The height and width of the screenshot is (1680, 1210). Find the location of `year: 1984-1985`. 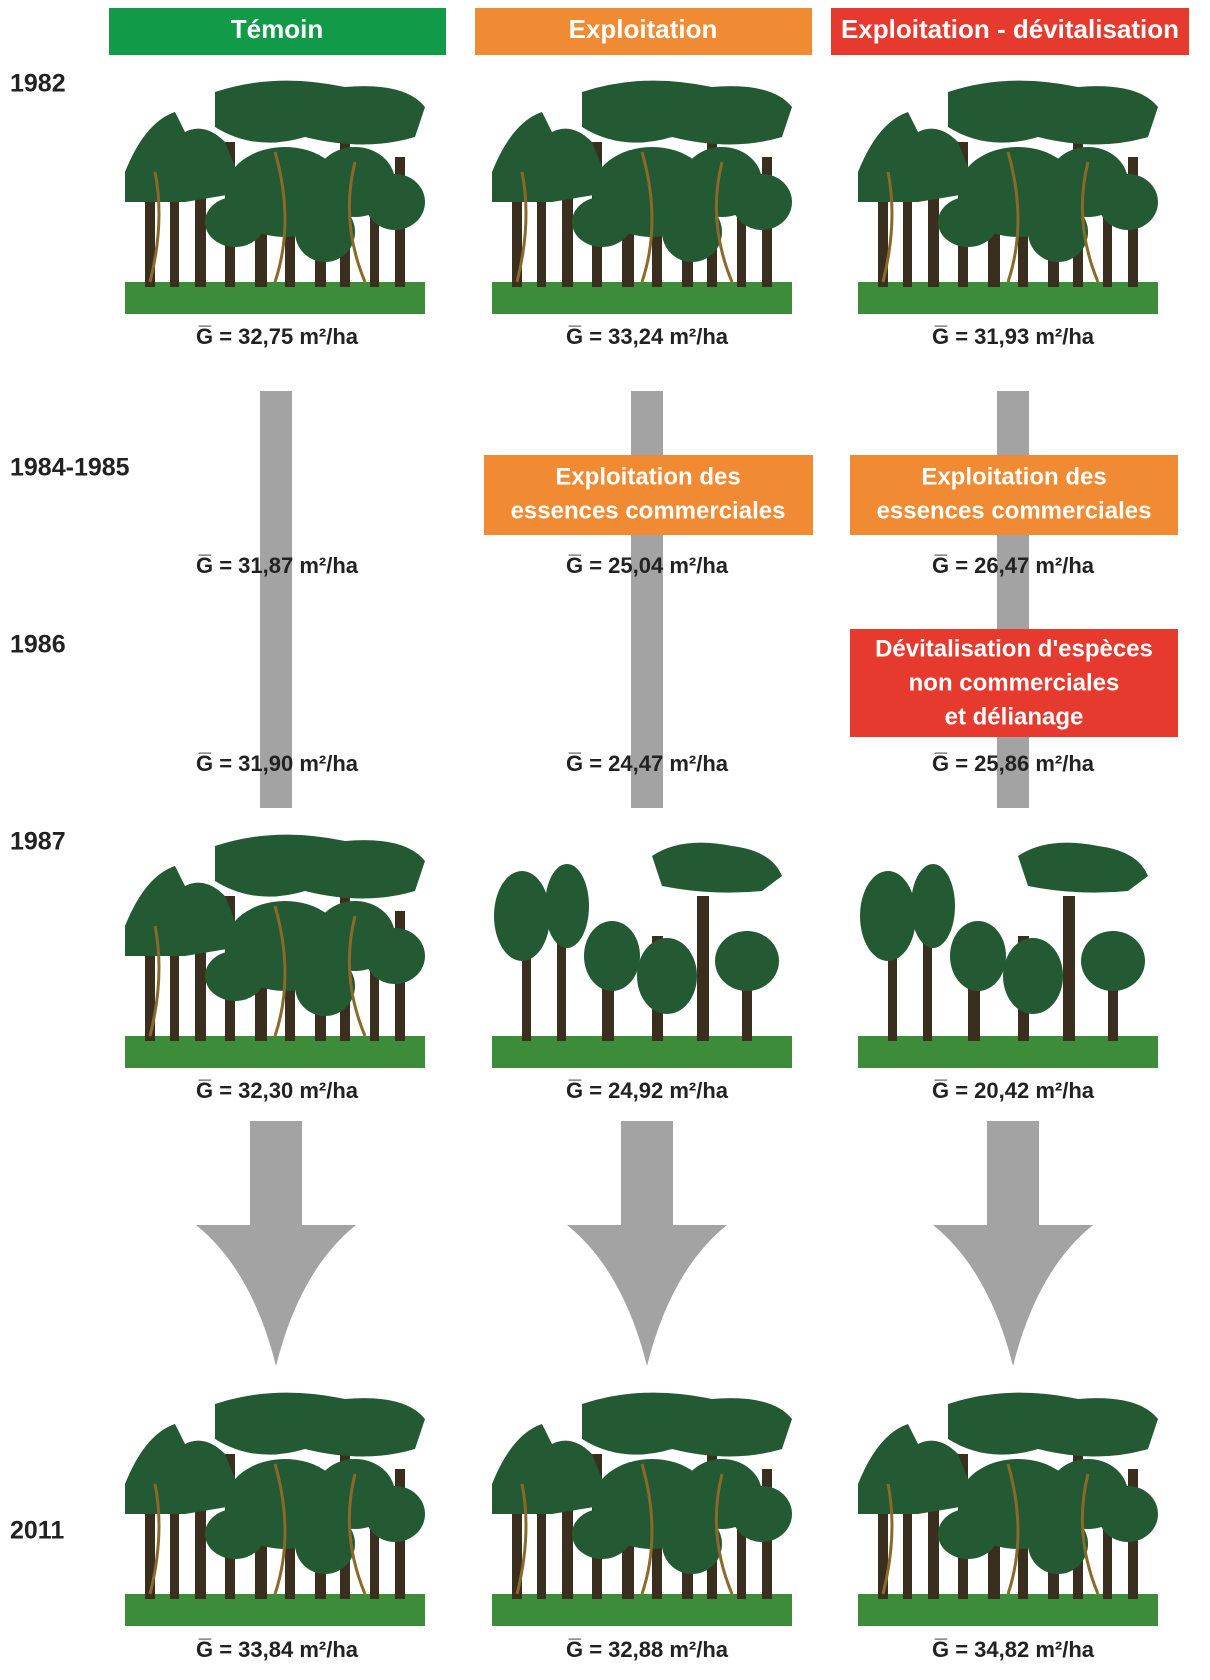

year: 1984-1985 is located at coordinates (70, 468).